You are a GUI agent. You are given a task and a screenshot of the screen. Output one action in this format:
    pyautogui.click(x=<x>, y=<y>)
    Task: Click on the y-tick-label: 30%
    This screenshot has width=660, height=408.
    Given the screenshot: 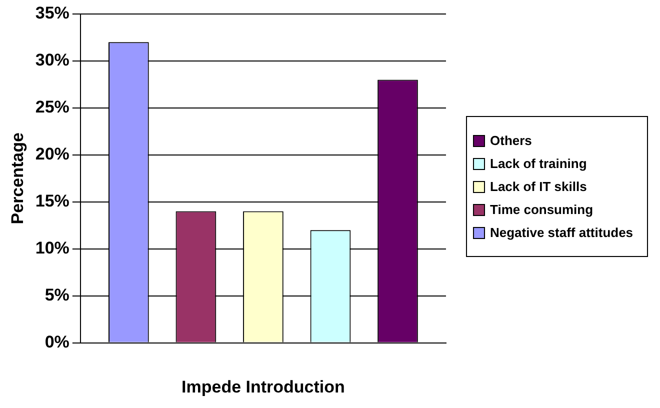 What is the action you would take?
    pyautogui.click(x=52, y=60)
    